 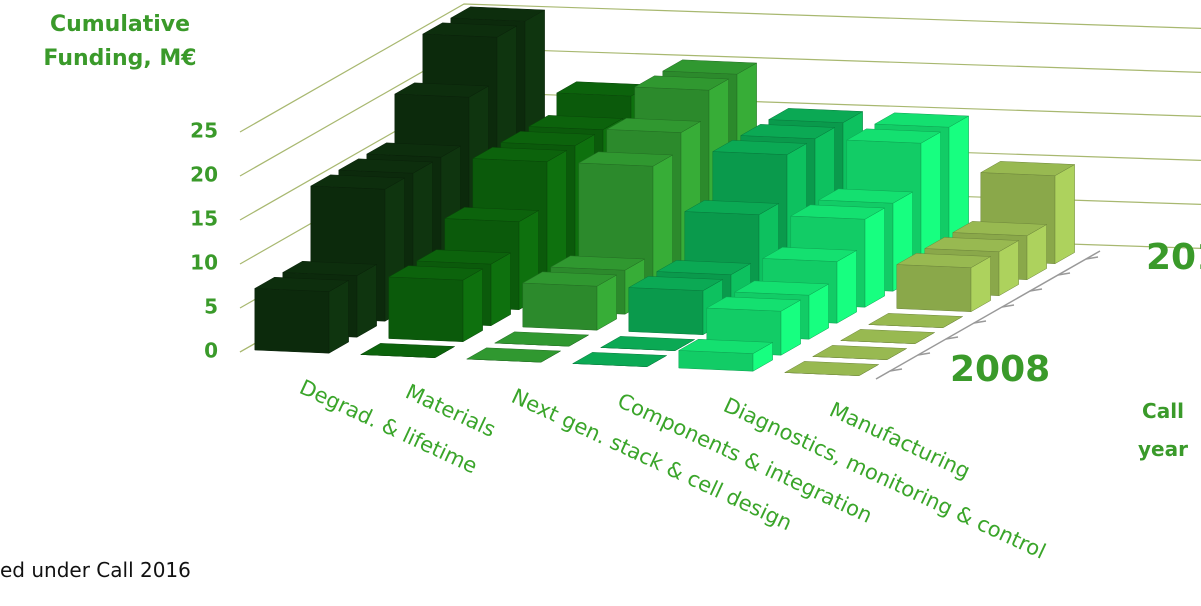 I want to click on footnote: ed under Call 2016, so click(x=95, y=570).